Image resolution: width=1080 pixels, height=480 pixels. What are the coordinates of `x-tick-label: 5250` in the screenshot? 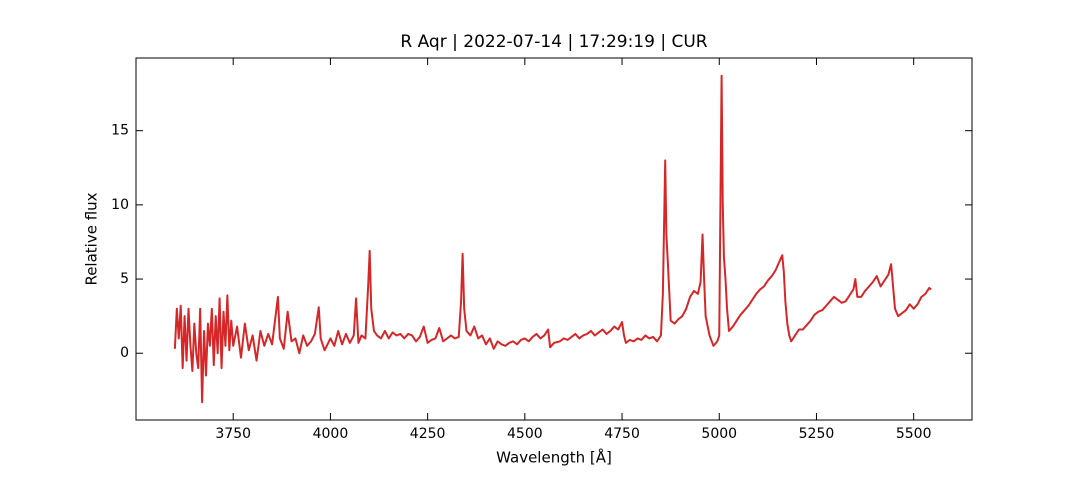 It's located at (817, 434).